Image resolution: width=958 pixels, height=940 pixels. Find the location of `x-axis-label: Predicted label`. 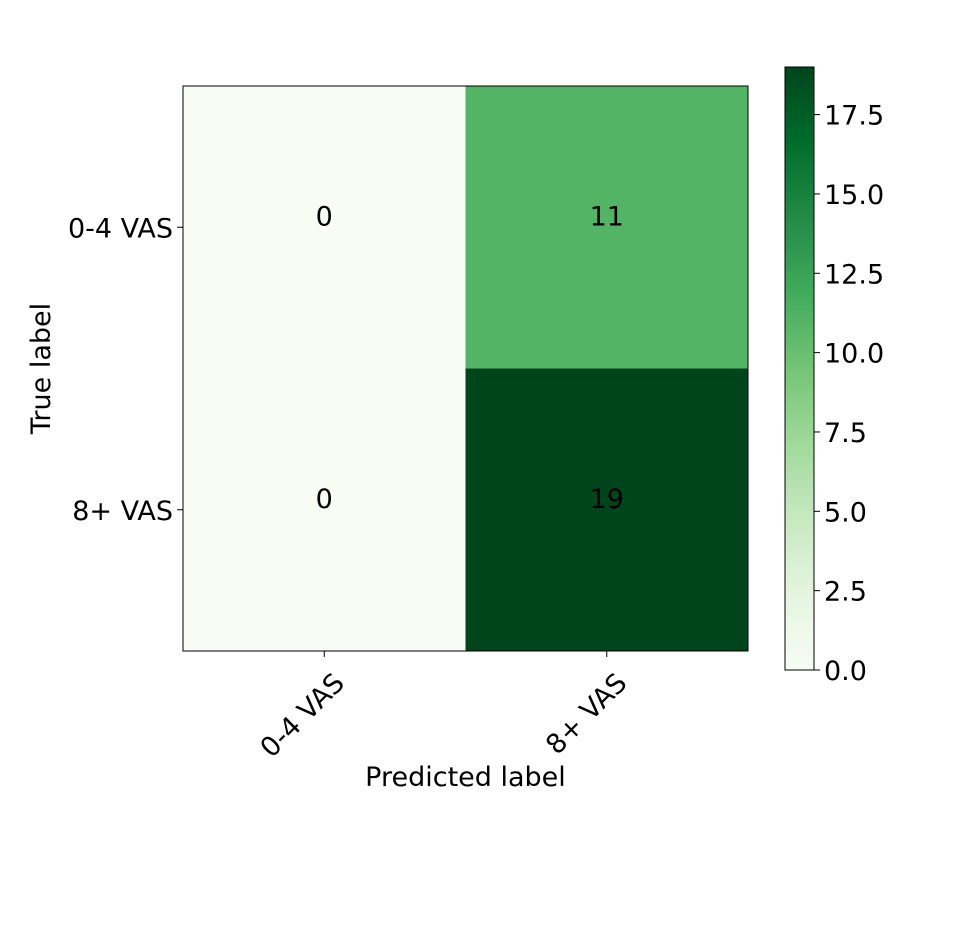

x-axis-label: Predicted label is located at coordinates (465, 777).